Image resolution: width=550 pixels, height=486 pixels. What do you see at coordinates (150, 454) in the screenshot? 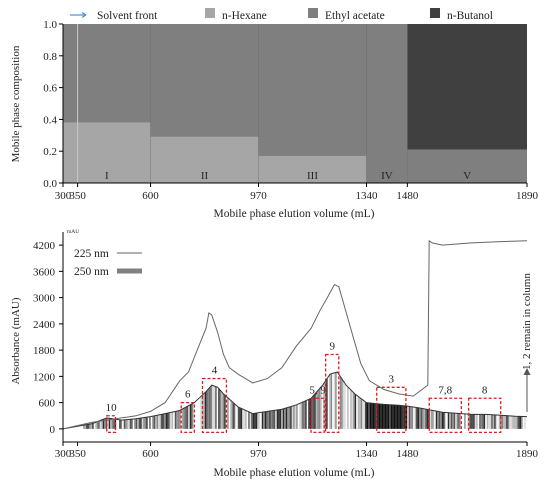
I see `bottom-x-tick-label: 600` at bounding box center [150, 454].